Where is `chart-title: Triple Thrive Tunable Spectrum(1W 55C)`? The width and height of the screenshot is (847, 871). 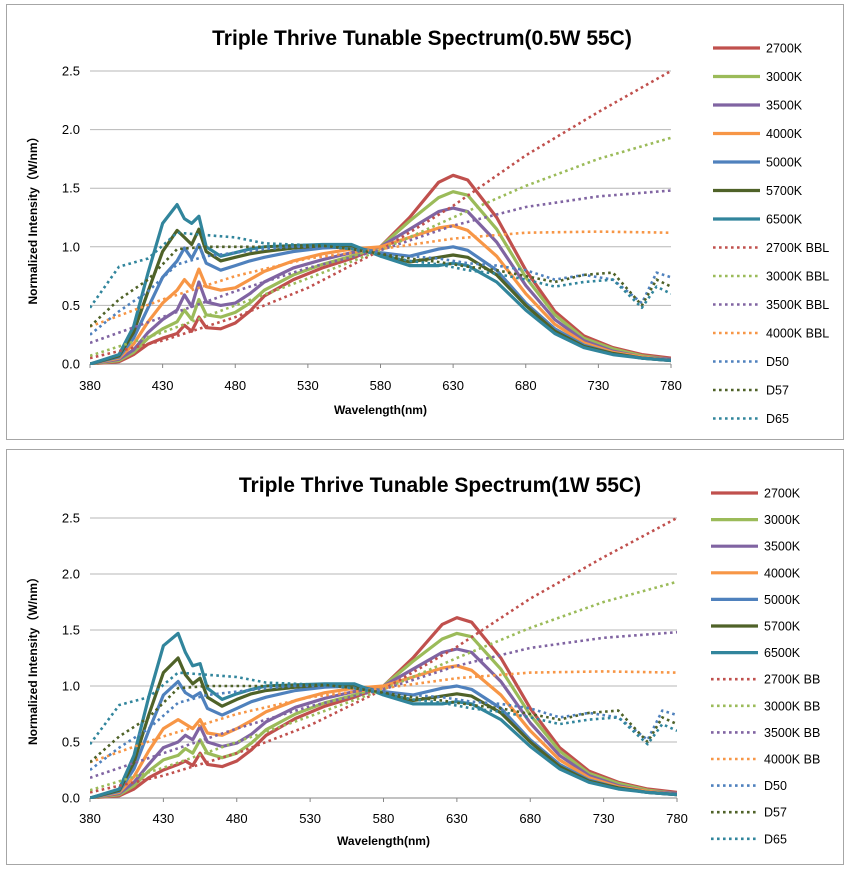
chart-title: Triple Thrive Tunable Spectrum(1W 55C) is located at coordinates (440, 485).